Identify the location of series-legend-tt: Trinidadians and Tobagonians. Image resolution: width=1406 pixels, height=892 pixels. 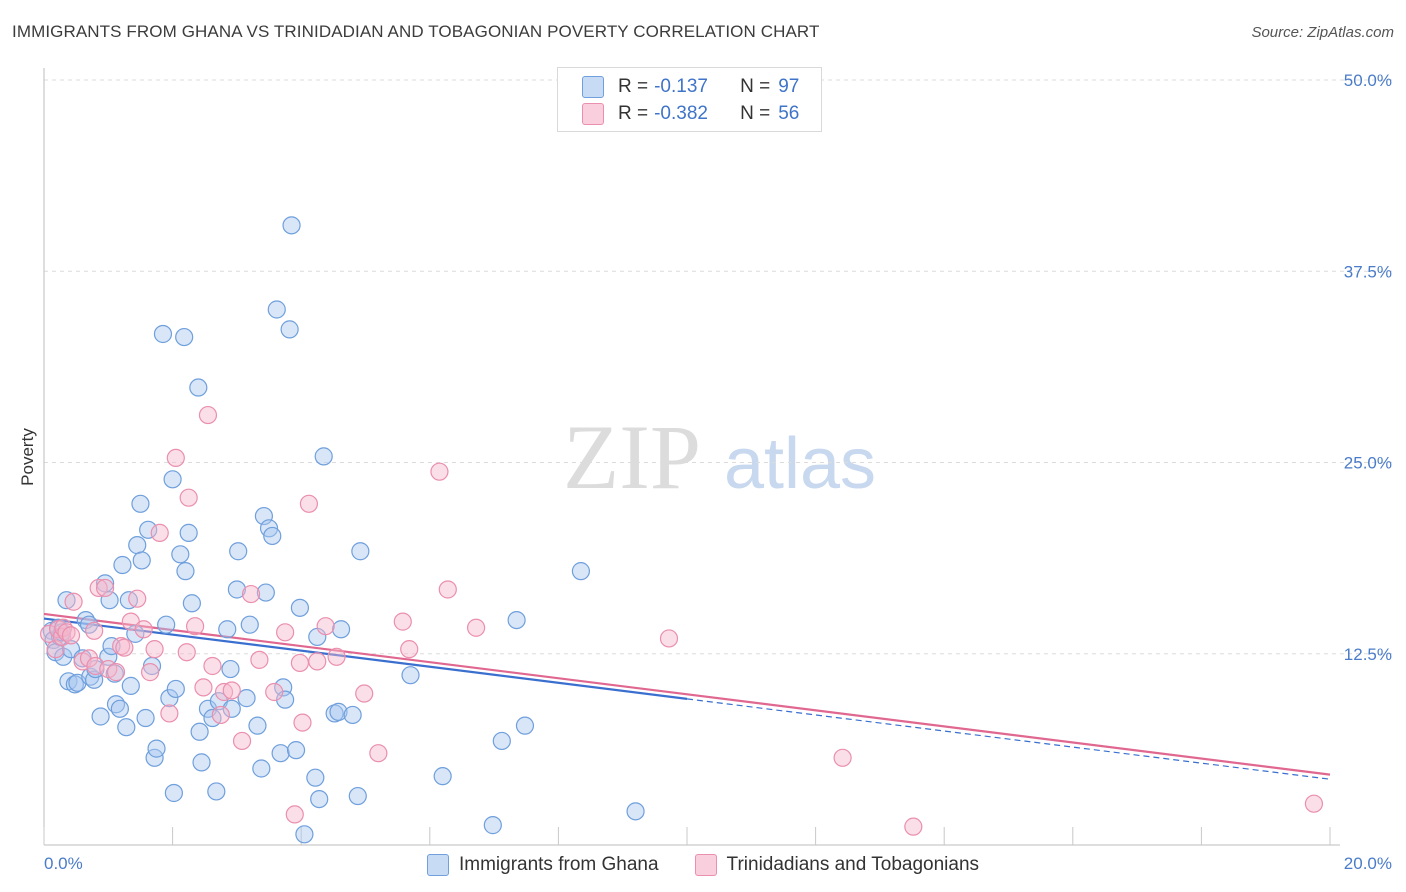
(837, 865).